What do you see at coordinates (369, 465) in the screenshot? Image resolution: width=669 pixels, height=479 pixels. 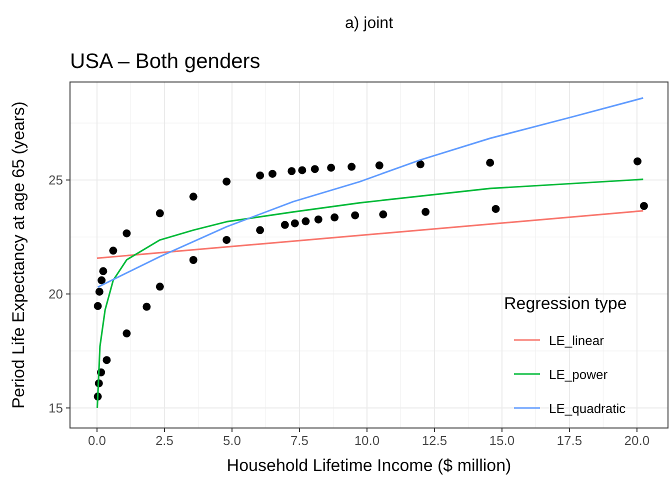 I see `x-axis-title: Household Lifetime Income ($ million)` at bounding box center [369, 465].